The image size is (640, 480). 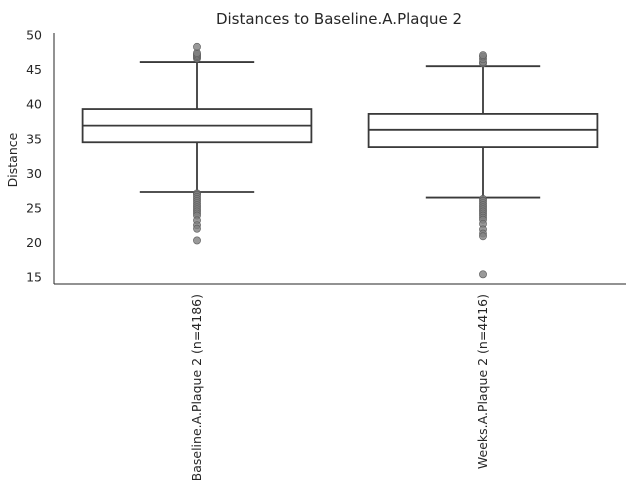 I want to click on y-tick-label: 50, so click(x=34, y=35).